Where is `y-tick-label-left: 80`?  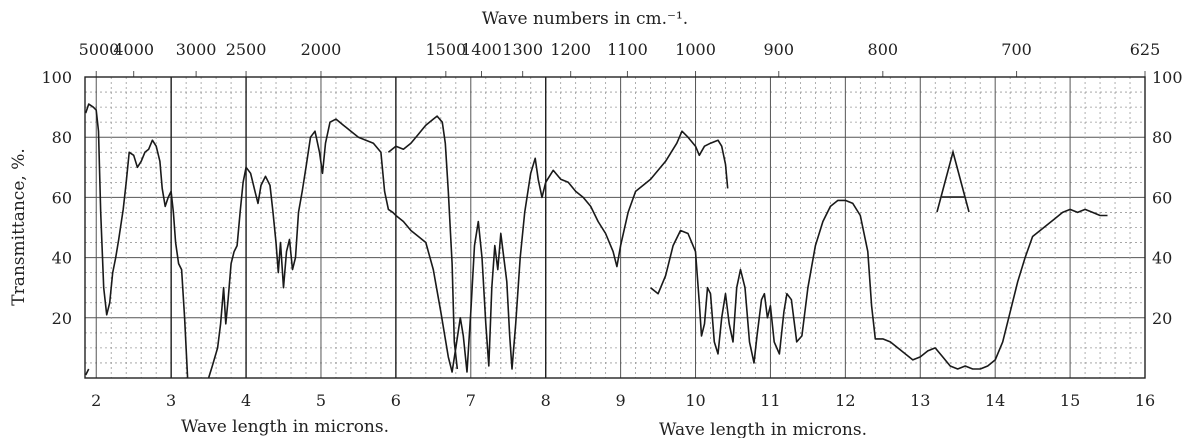
y-tick-label-left: 80 is located at coordinates (62, 137).